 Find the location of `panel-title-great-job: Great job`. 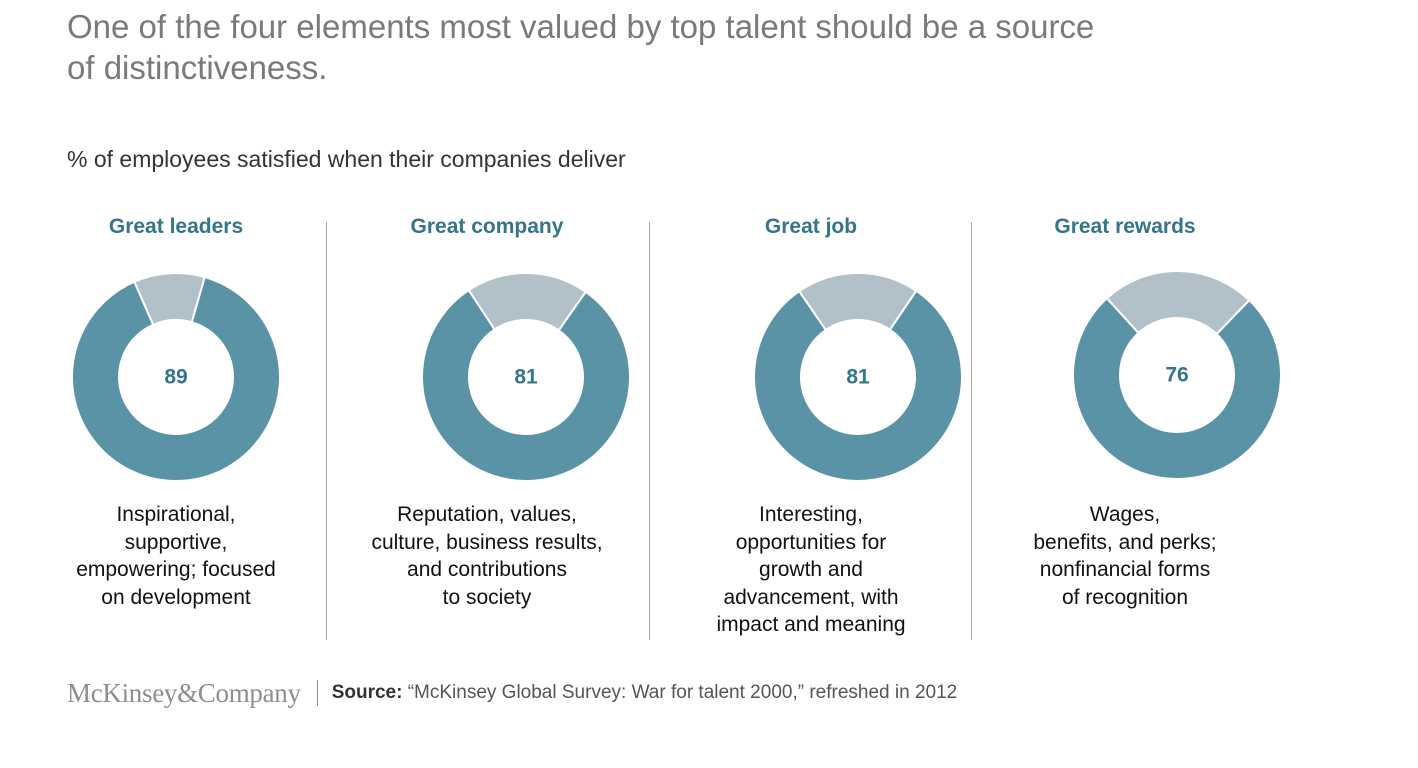

panel-title-great-job: Great job is located at coordinates (811, 226).